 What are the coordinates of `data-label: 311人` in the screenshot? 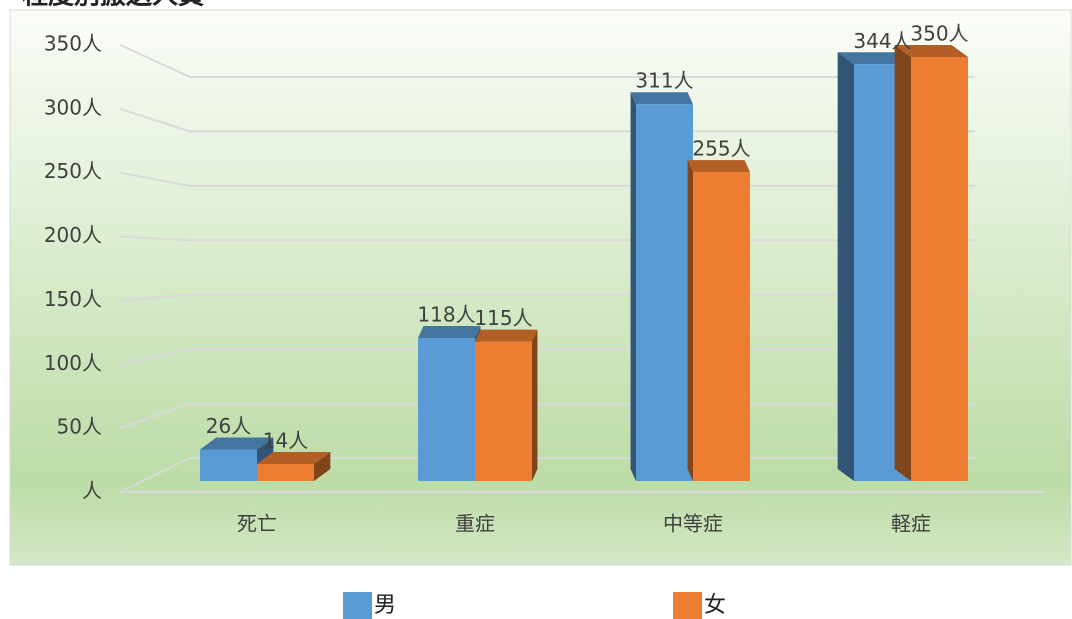 It's located at (664, 81).